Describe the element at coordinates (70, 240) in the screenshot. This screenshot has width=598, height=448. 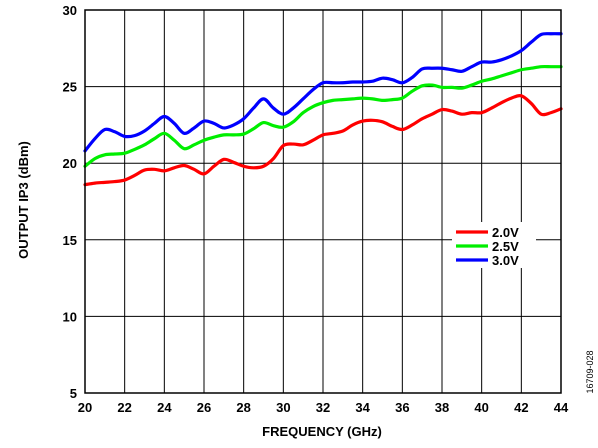
I see `y-tick-label: 15` at that location.